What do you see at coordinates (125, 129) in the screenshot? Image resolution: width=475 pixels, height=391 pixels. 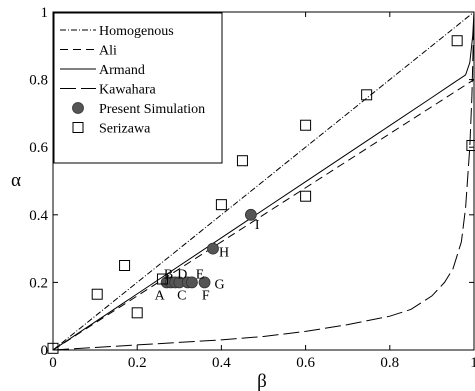 I see `legend-label-serizawa: Serizawa` at bounding box center [125, 129].